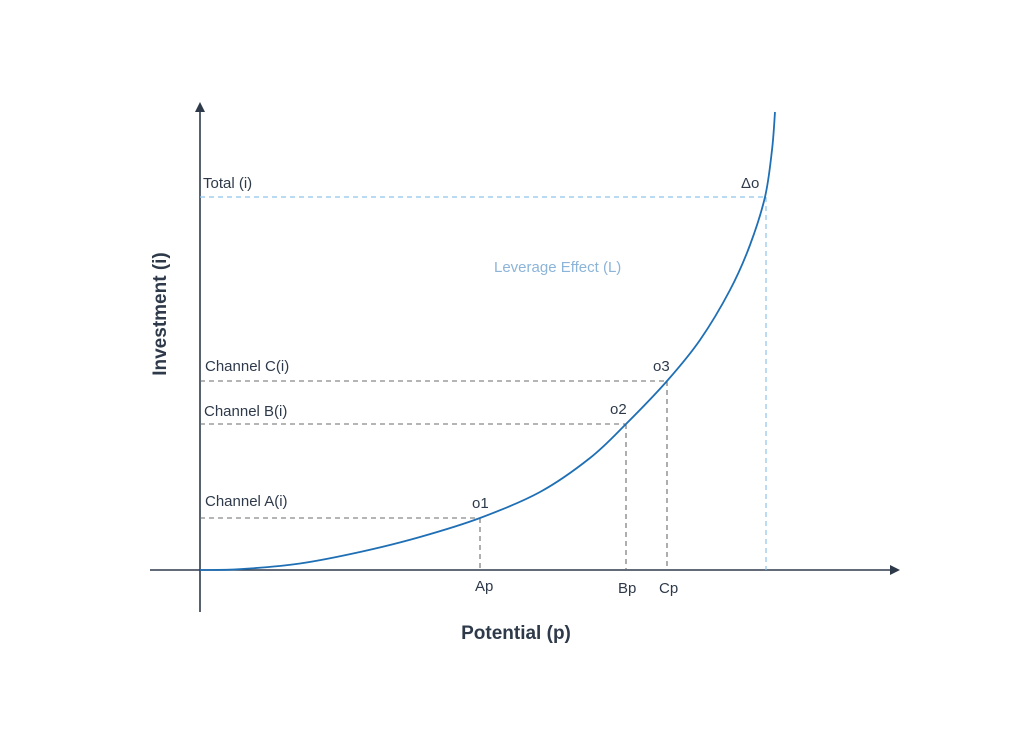 This screenshot has width=1025, height=737. Describe the element at coordinates (661, 366) in the screenshot. I see `point-o3-label: o3` at that location.